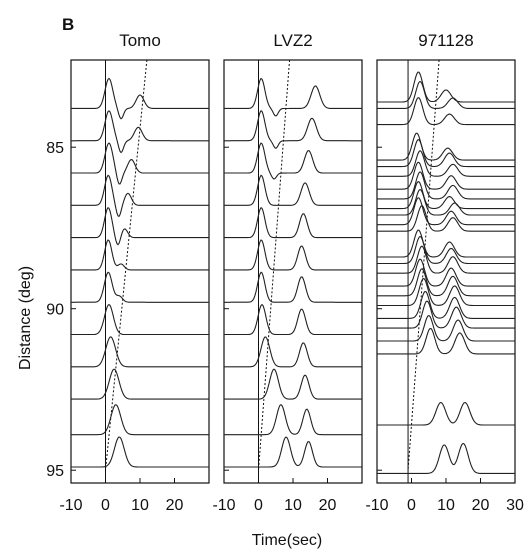 This screenshot has width=527, height=550. I want to click on x-axis-label: Time(sec), so click(287, 540).